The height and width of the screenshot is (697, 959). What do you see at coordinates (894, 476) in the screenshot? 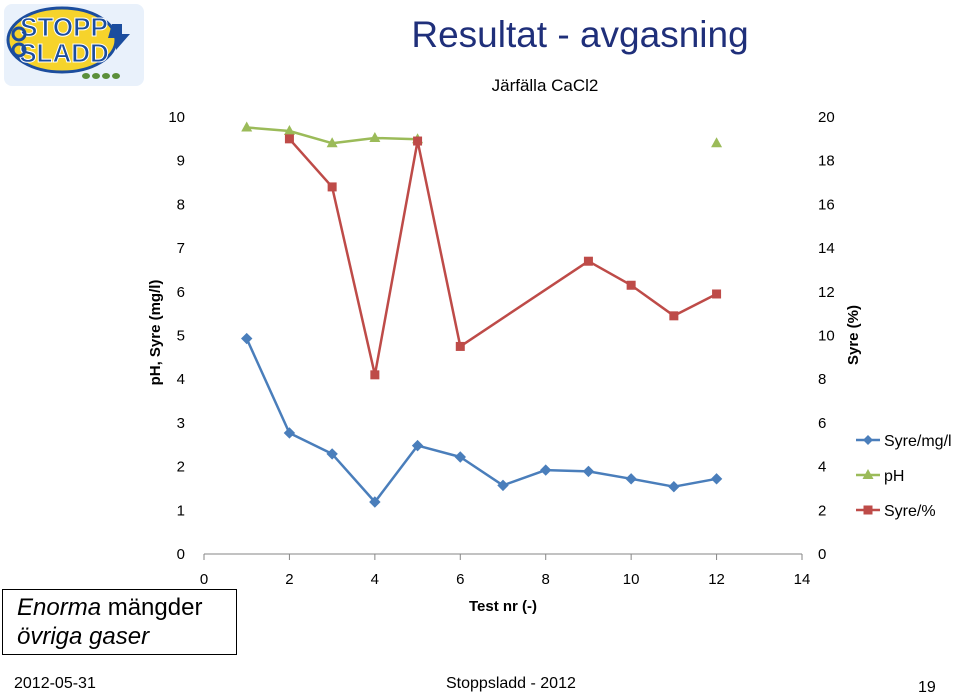
I see `legend-label: pH` at bounding box center [894, 476].